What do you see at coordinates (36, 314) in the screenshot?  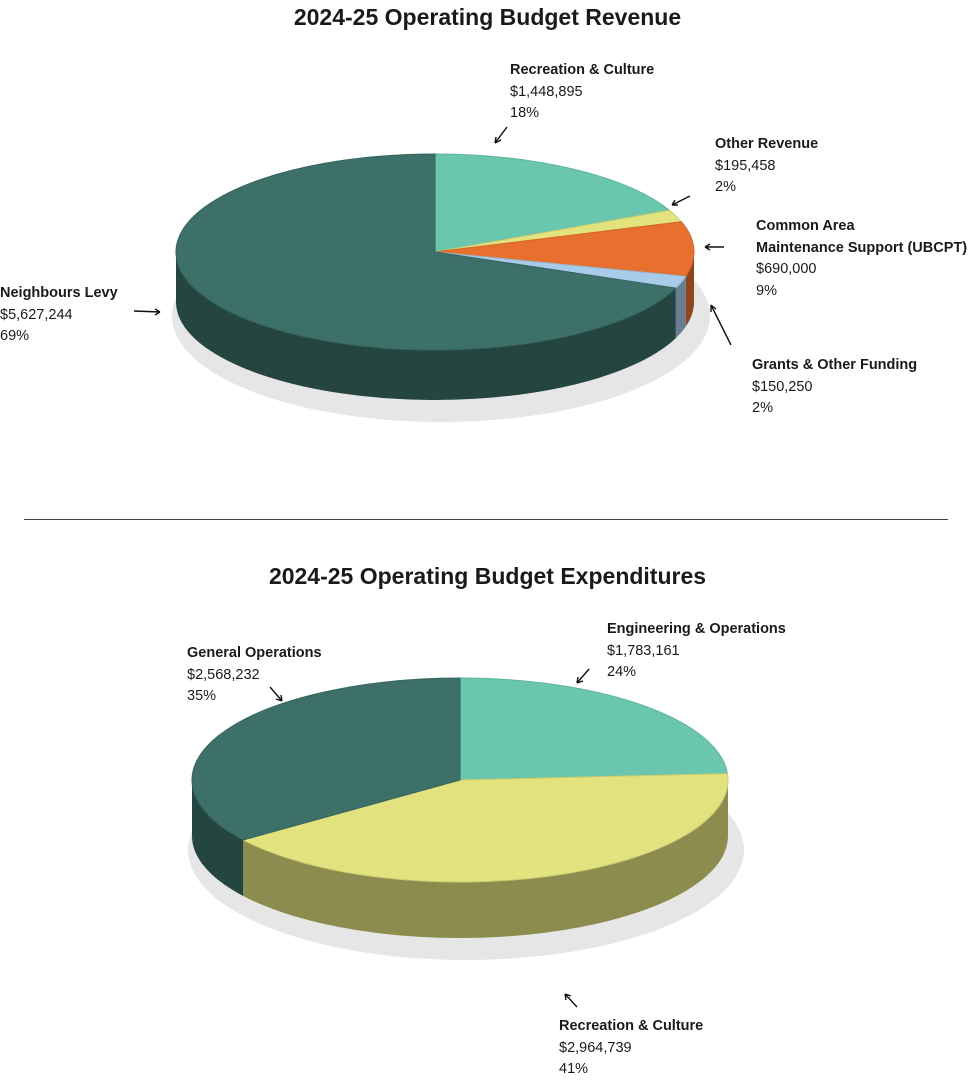 I see `slice-value: $5,627,244` at bounding box center [36, 314].